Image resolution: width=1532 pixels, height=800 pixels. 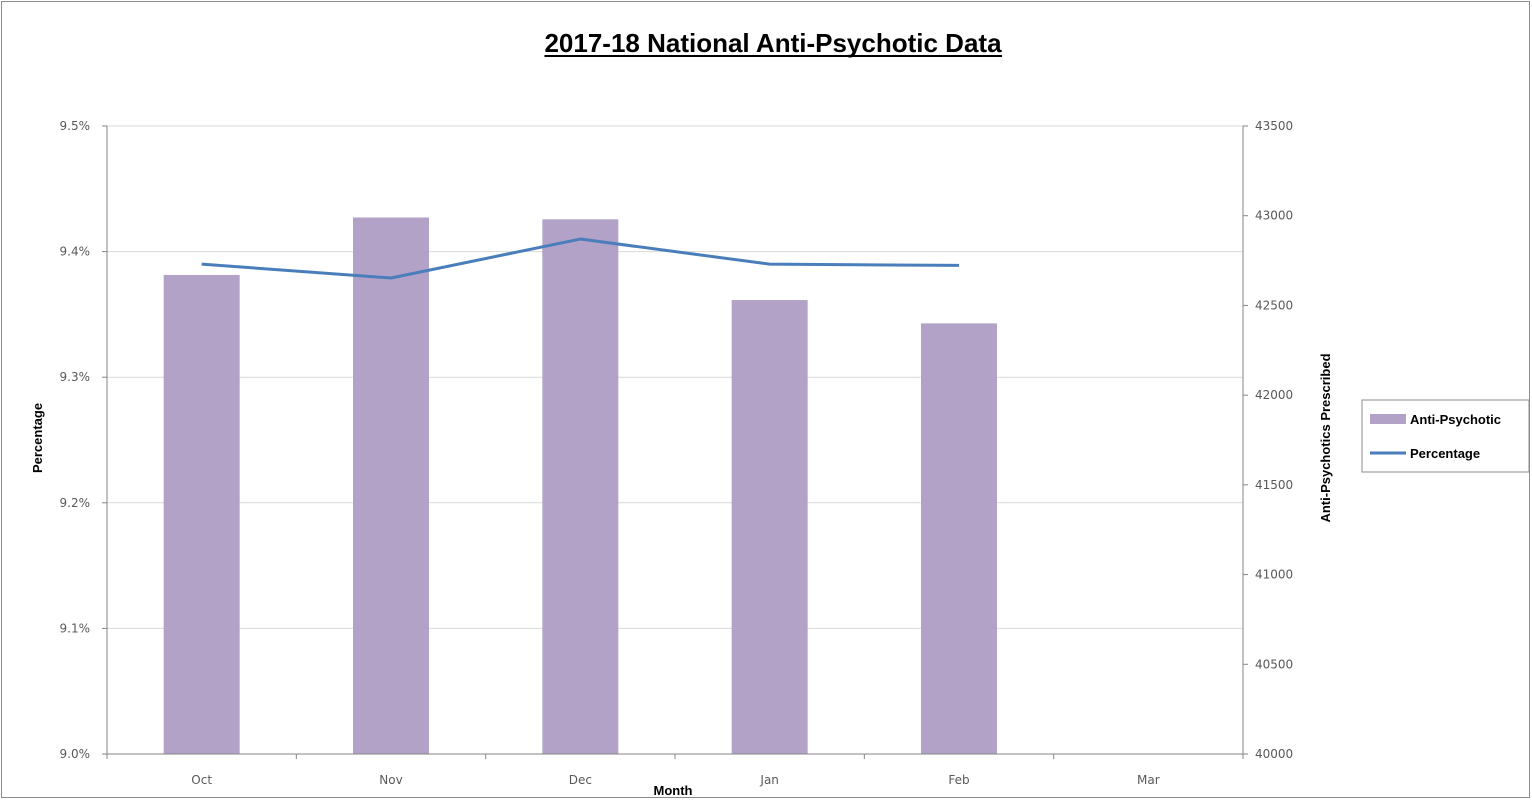 What do you see at coordinates (1274, 216) in the screenshot?
I see `right-tick-label: 43000` at bounding box center [1274, 216].